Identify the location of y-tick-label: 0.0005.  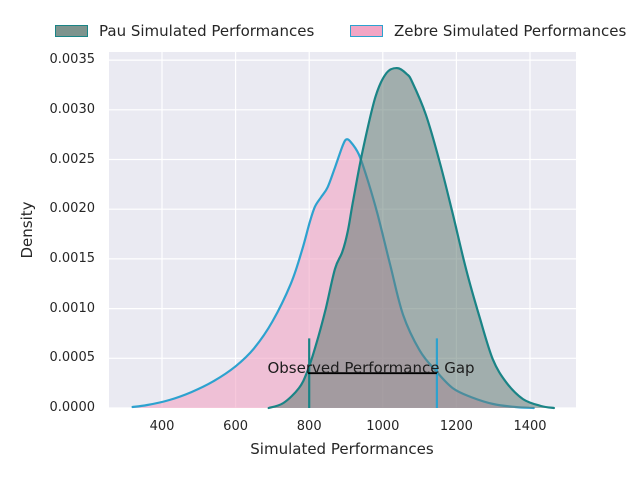
(72, 358).